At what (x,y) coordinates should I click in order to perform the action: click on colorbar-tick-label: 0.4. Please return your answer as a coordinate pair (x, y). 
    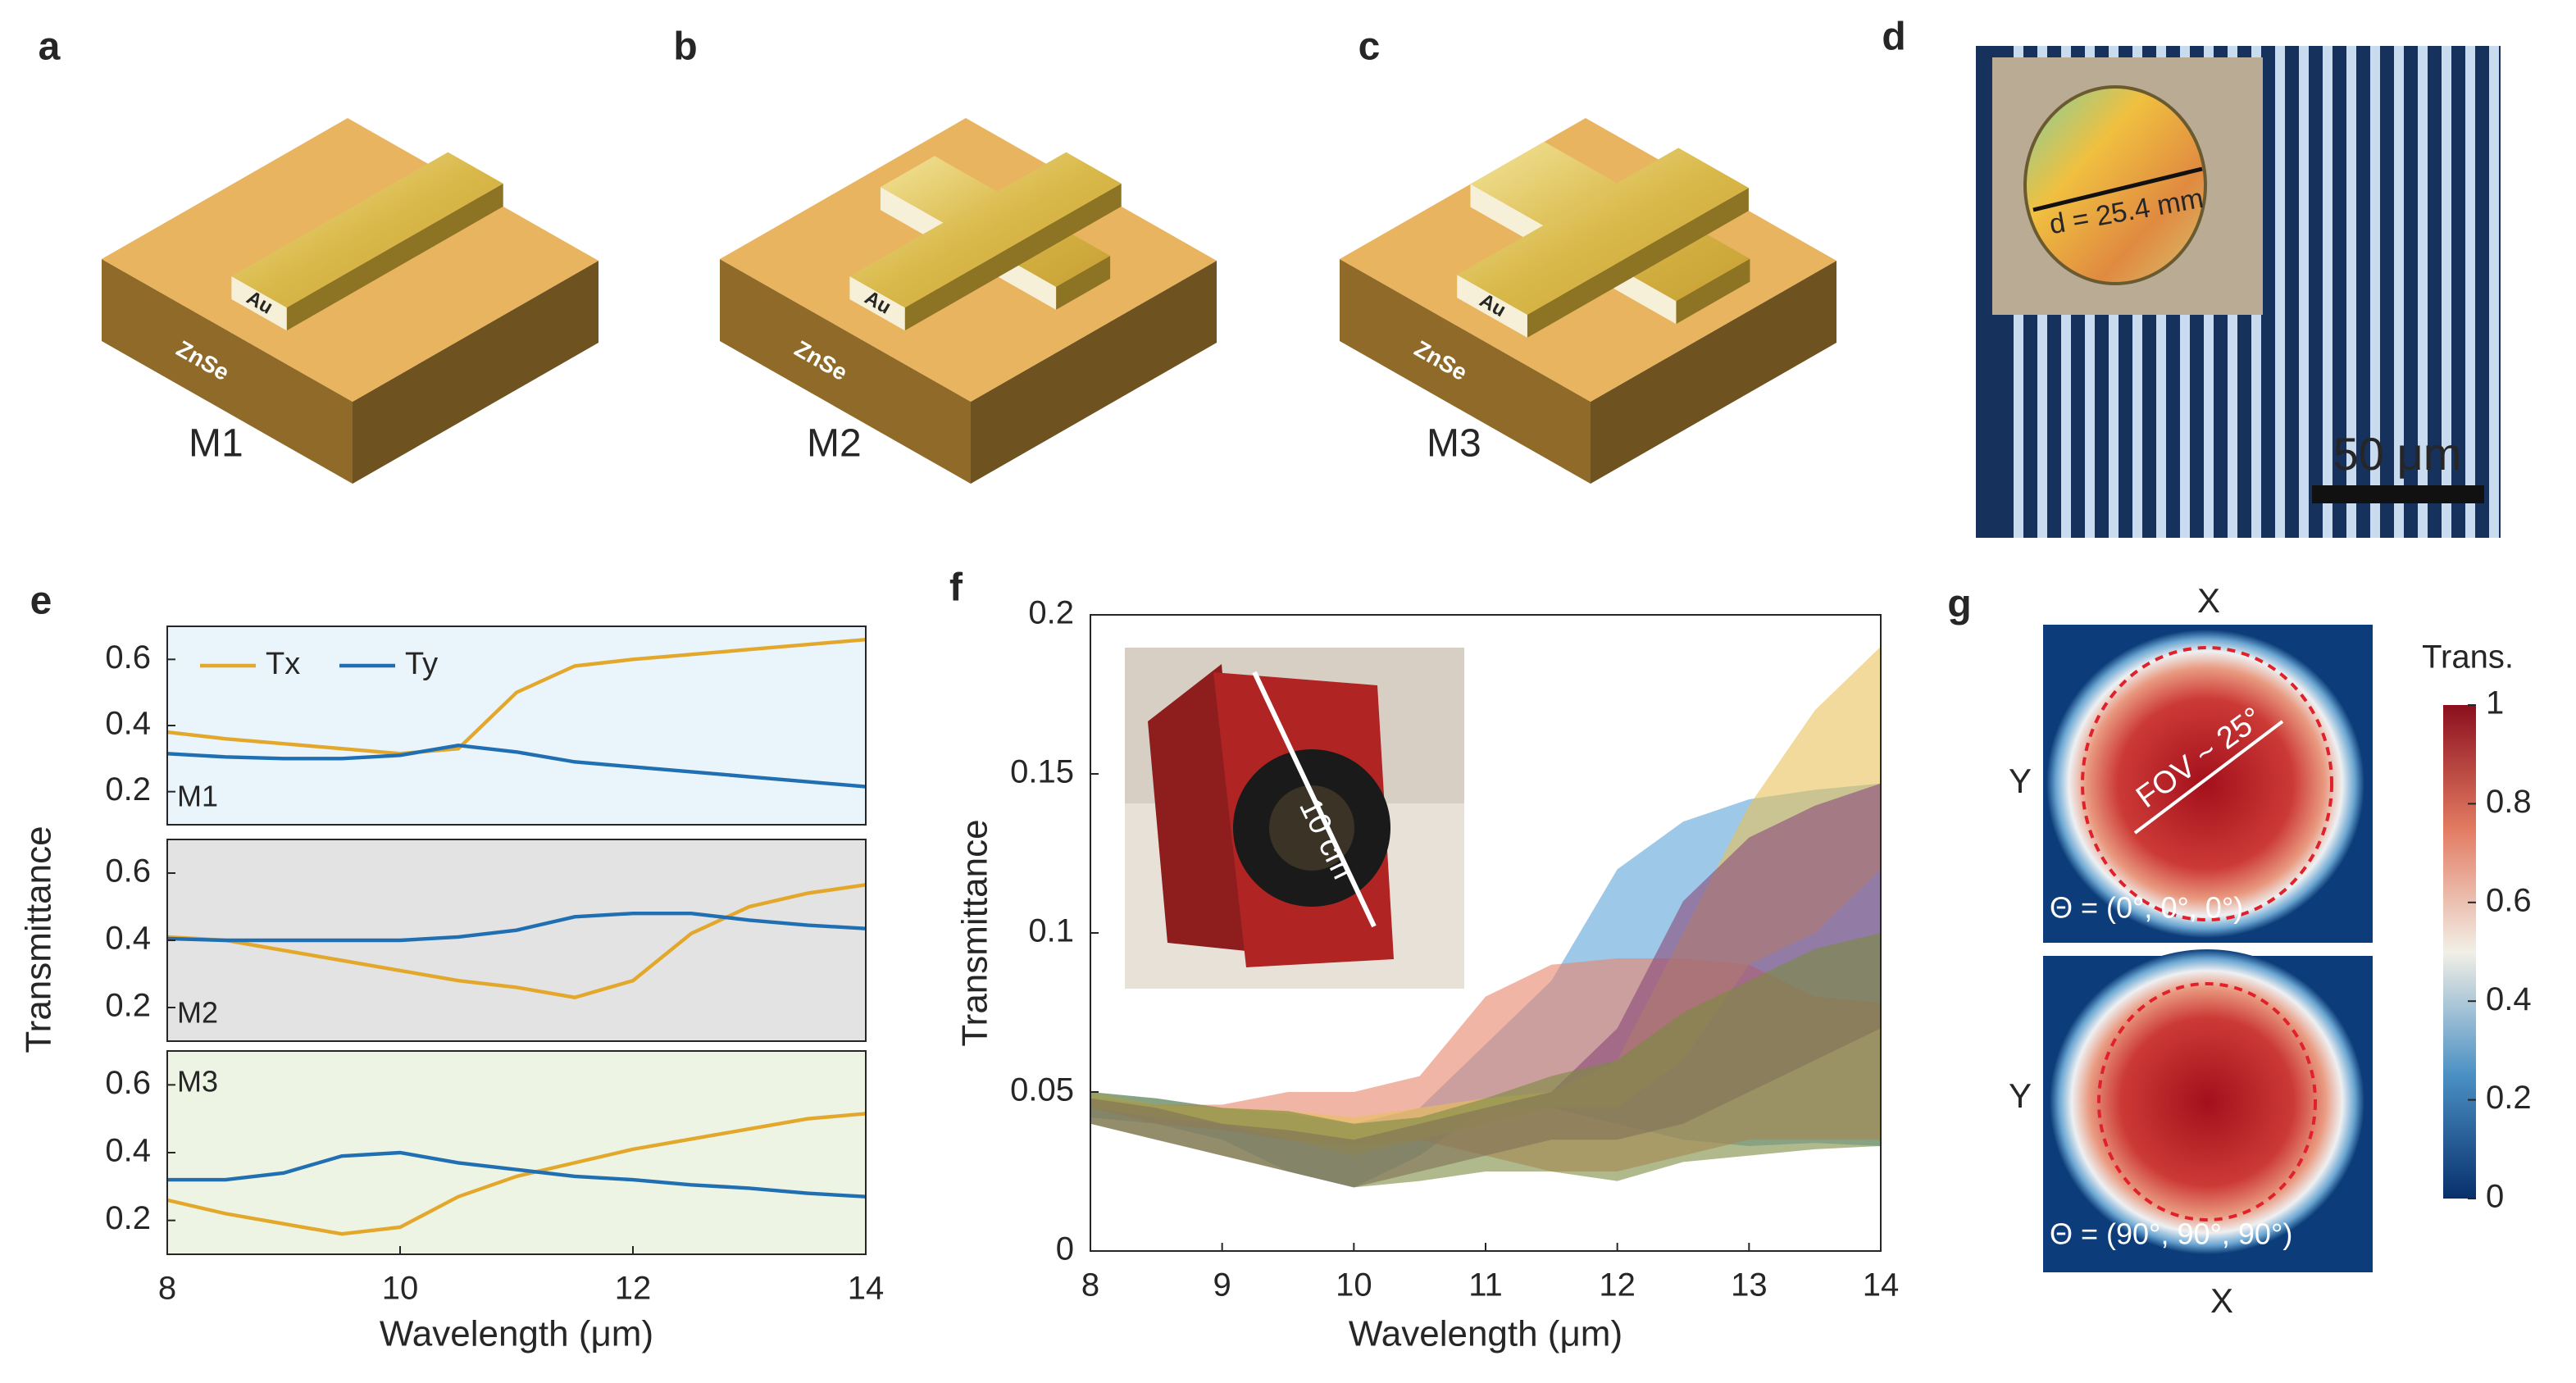
    Looking at the image, I should click on (2509, 999).